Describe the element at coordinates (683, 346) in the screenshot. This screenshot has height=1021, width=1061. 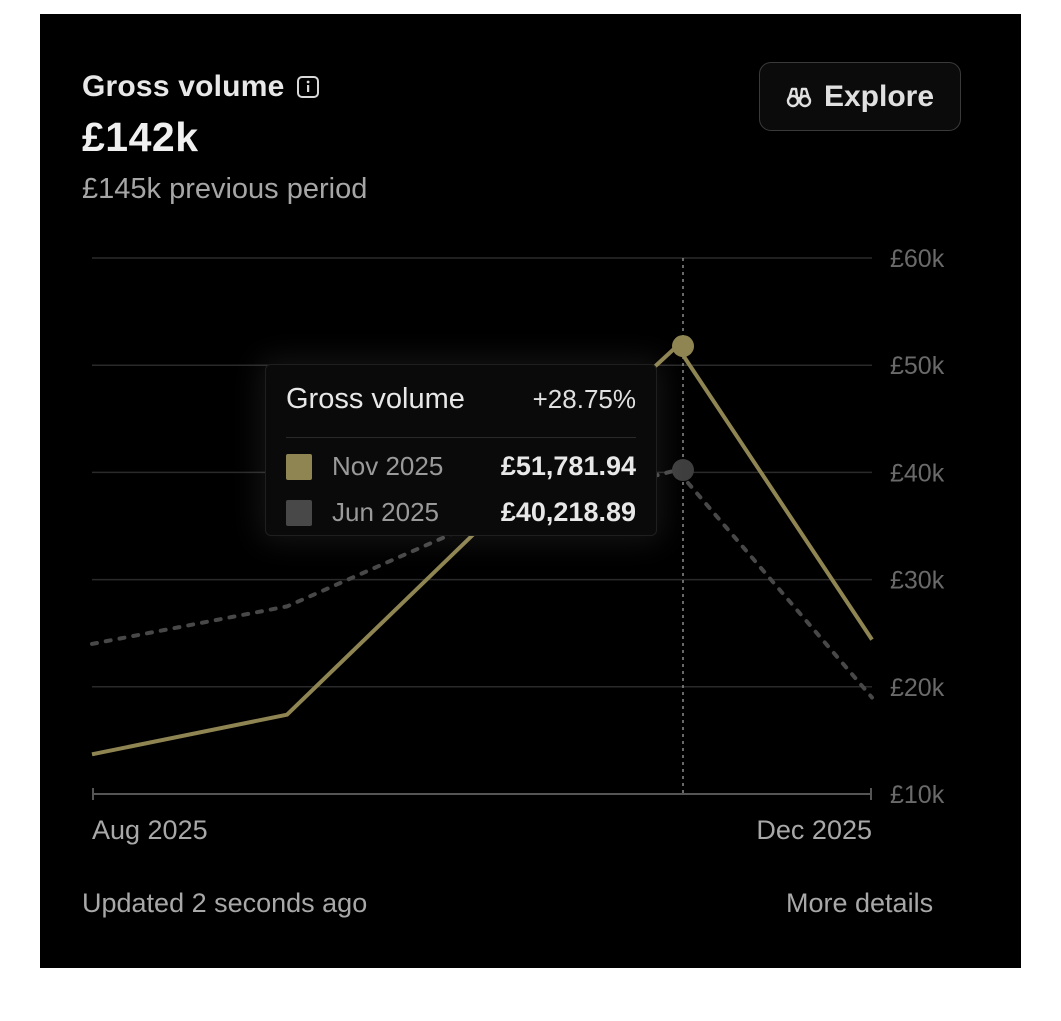
I see `current-highlight-point` at that location.